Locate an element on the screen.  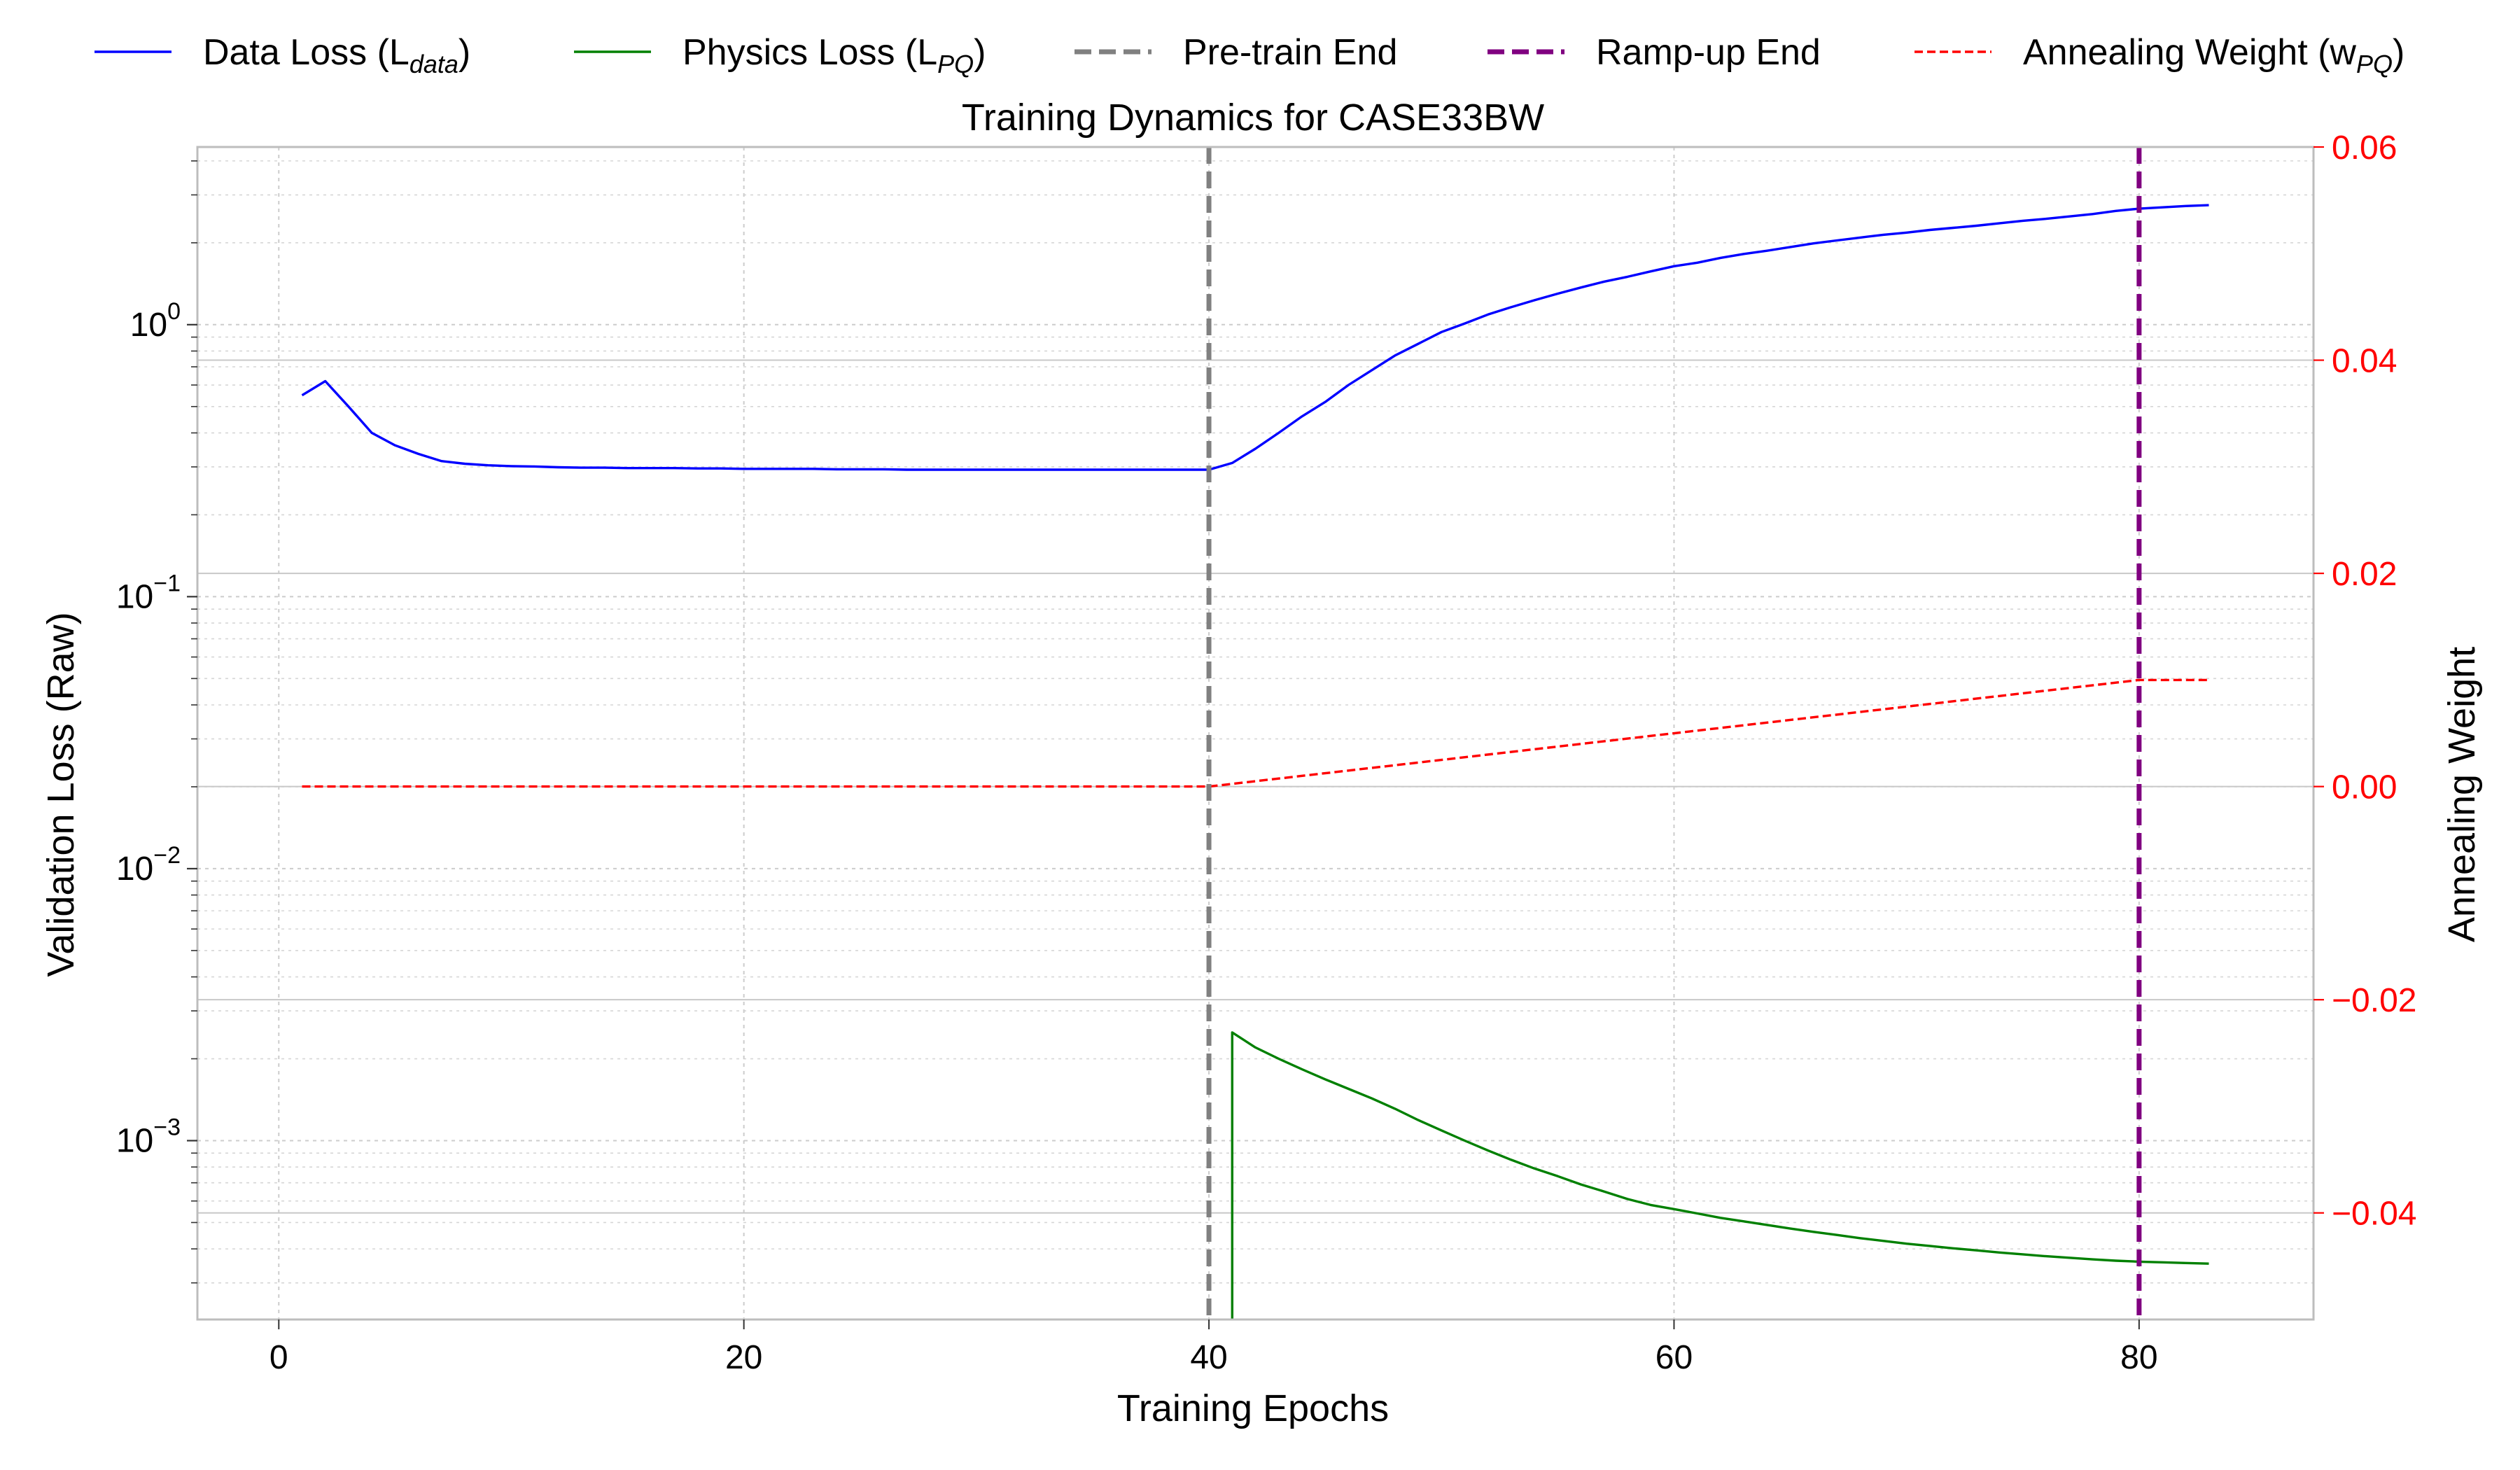
legend-label: Annealing Weight (wPQ) is located at coordinates (2213, 55).